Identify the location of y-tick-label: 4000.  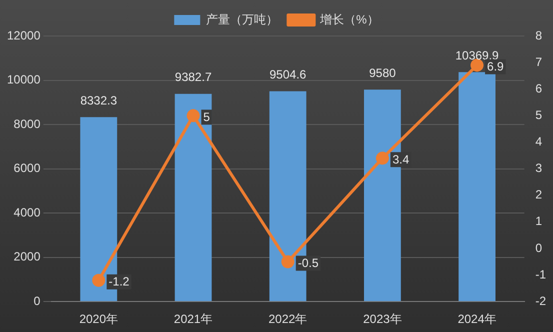
(27, 212).